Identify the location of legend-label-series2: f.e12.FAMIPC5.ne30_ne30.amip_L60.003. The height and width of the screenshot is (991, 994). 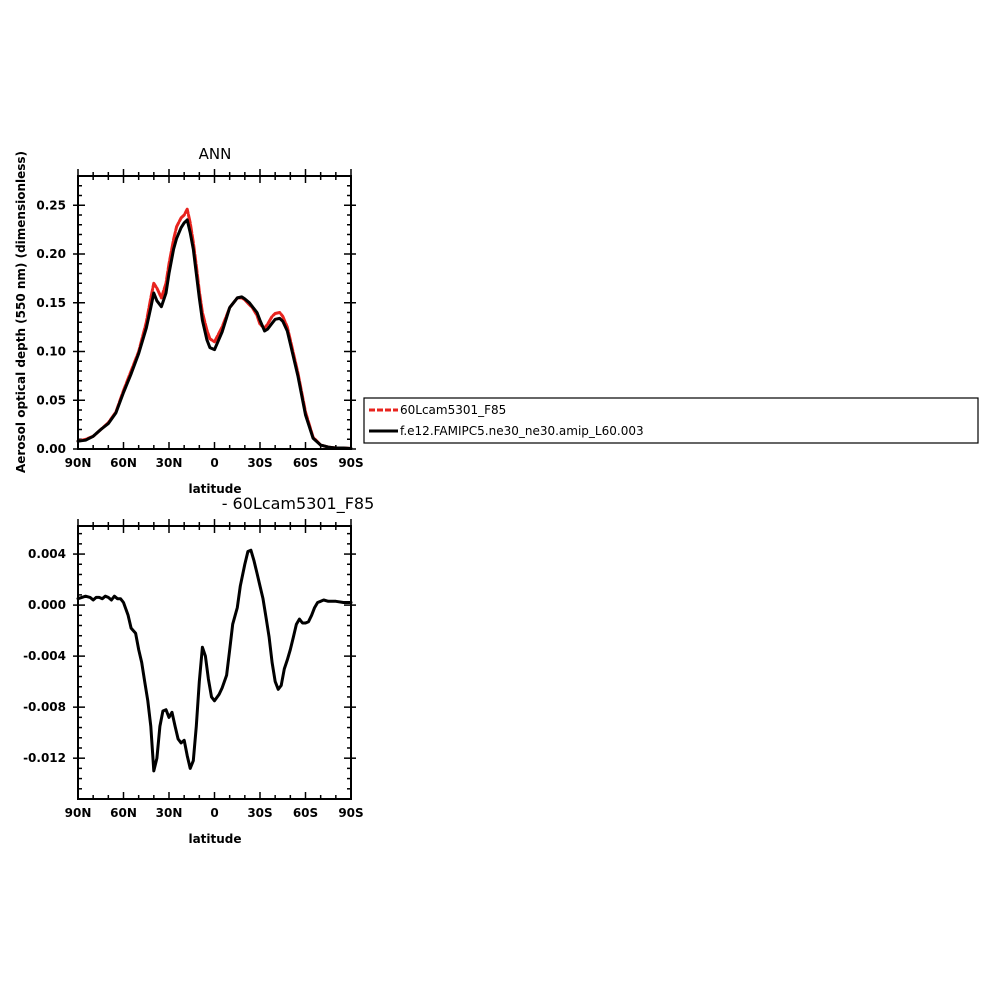
(522, 431).